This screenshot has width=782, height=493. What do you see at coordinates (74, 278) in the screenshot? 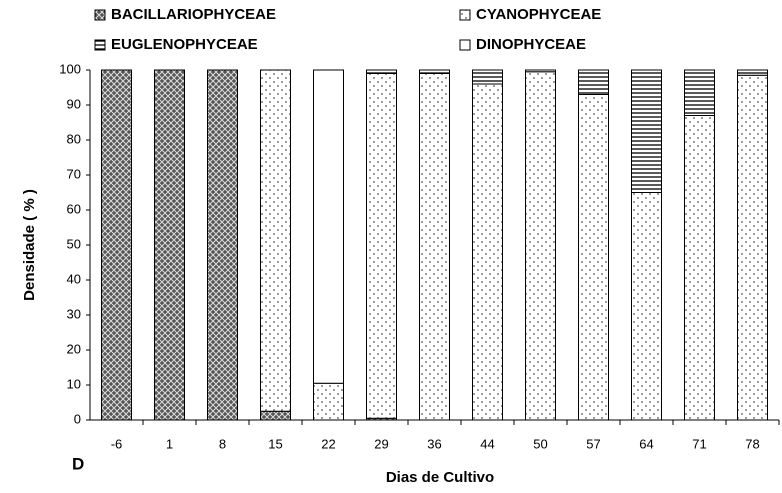
I see `y-tick-label: 40` at bounding box center [74, 278].